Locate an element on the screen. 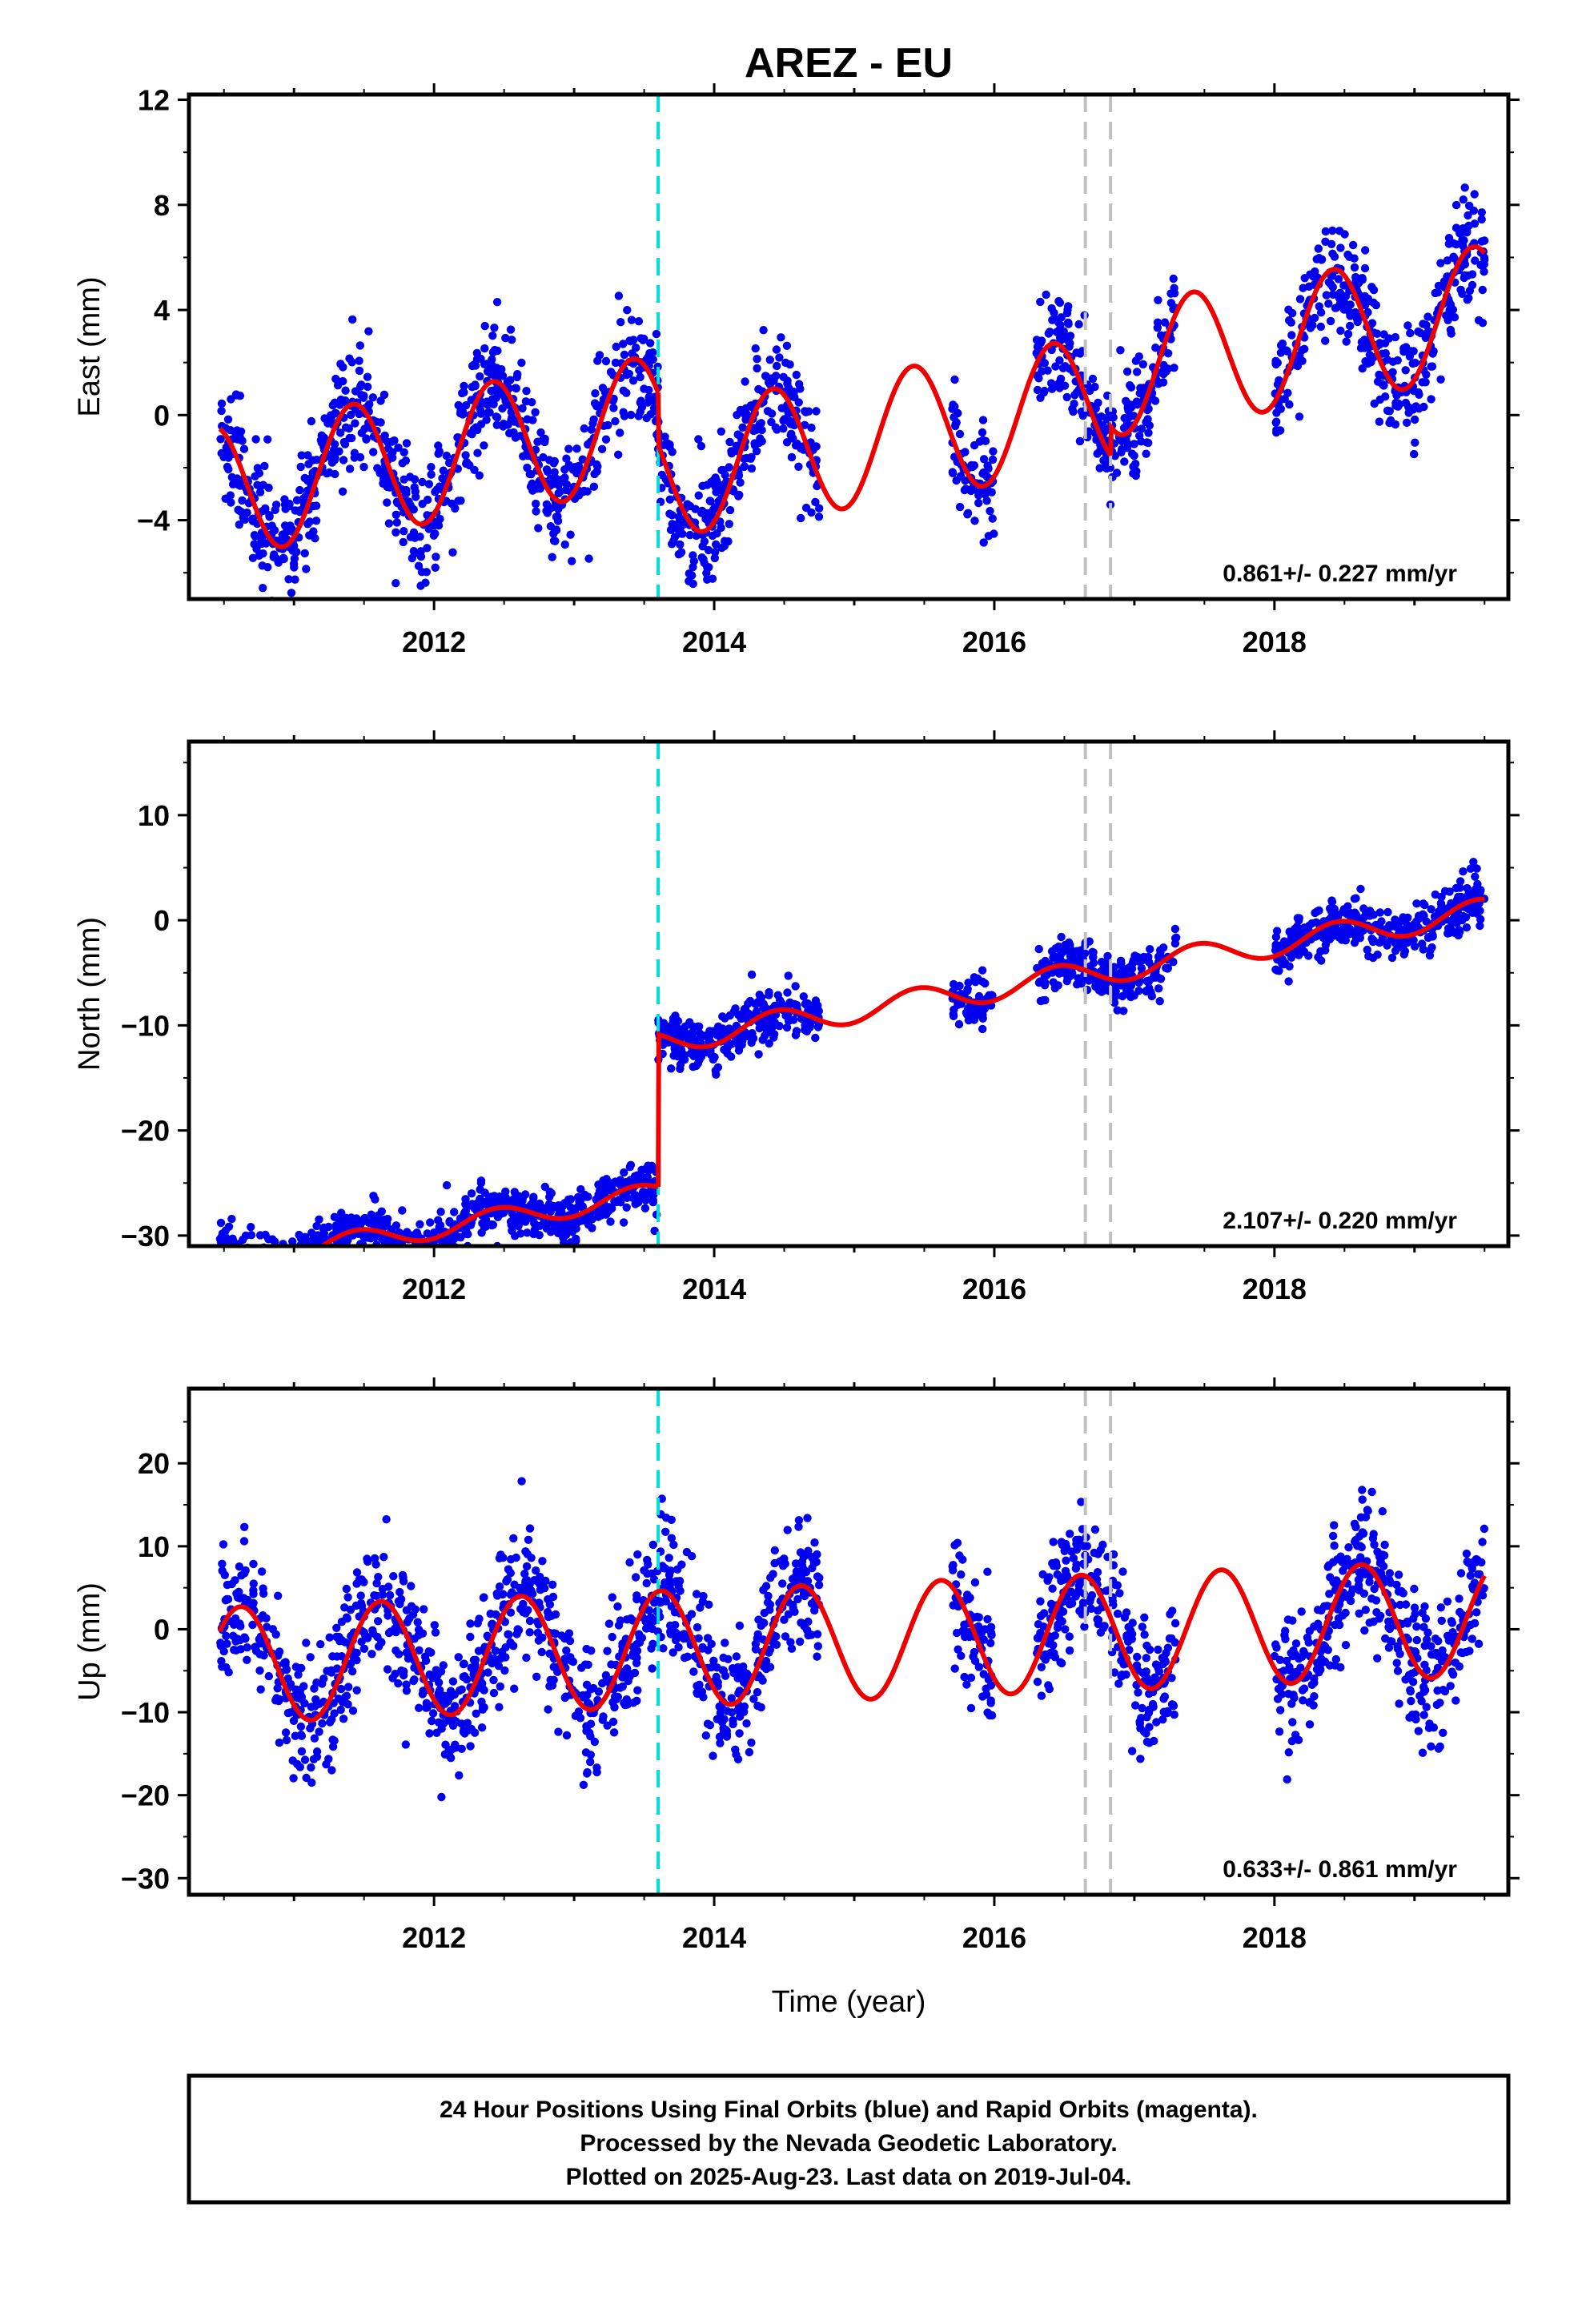 This screenshot has width=1582, height=2324. y-tick-label: −30 is located at coordinates (145, 1236).